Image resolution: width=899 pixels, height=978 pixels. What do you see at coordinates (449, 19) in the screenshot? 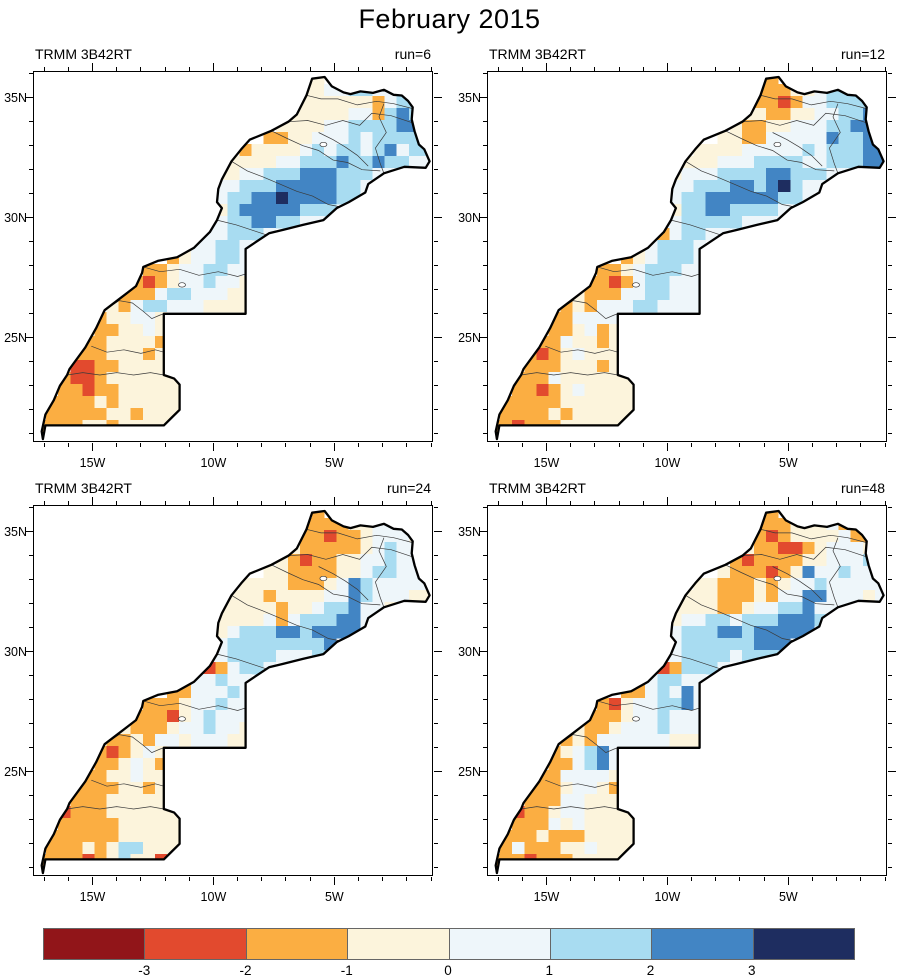
I see `figure-title: February 2015` at bounding box center [449, 19].